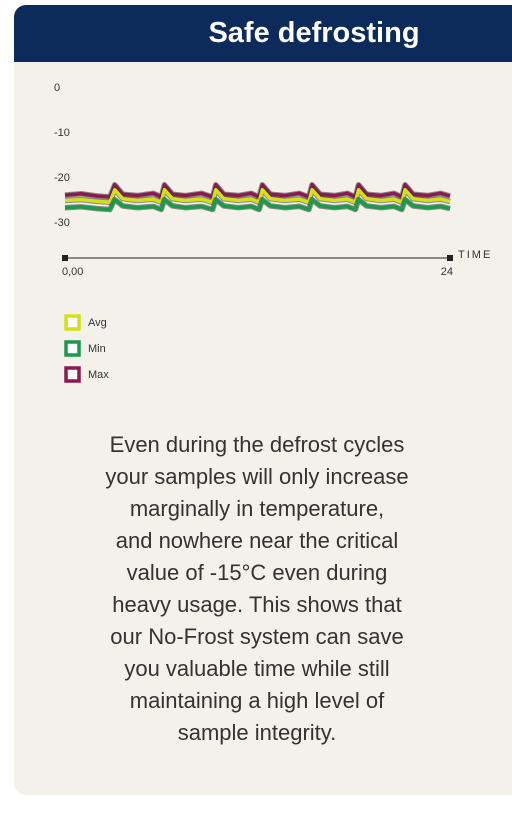  Describe the element at coordinates (62, 133) in the screenshot. I see `y-tick-label: -10` at that location.